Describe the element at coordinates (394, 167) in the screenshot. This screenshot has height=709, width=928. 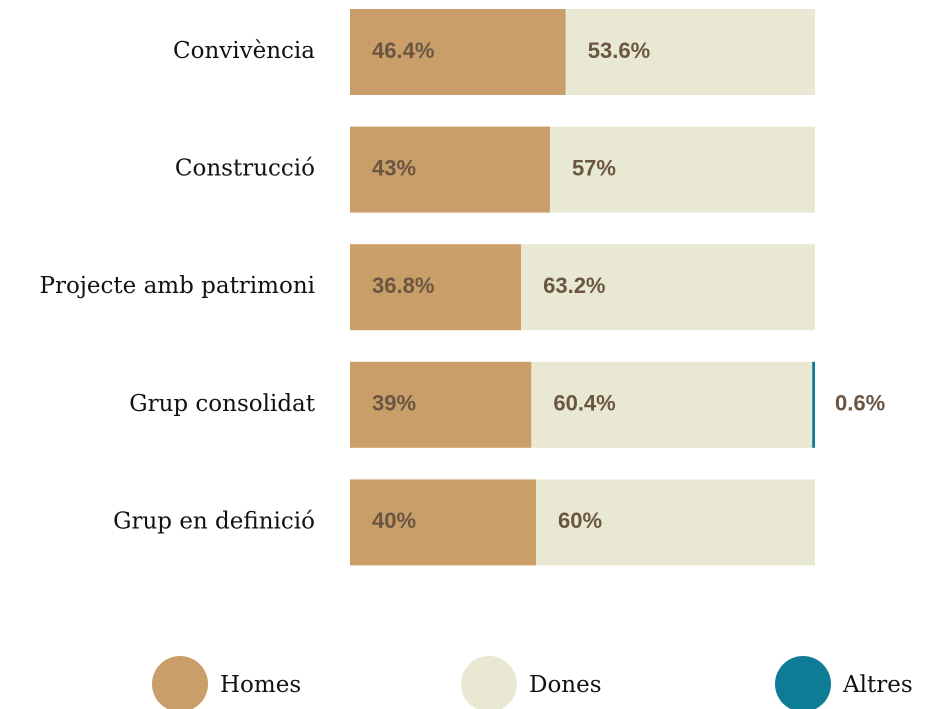
I see `value-label: 43%` at that location.